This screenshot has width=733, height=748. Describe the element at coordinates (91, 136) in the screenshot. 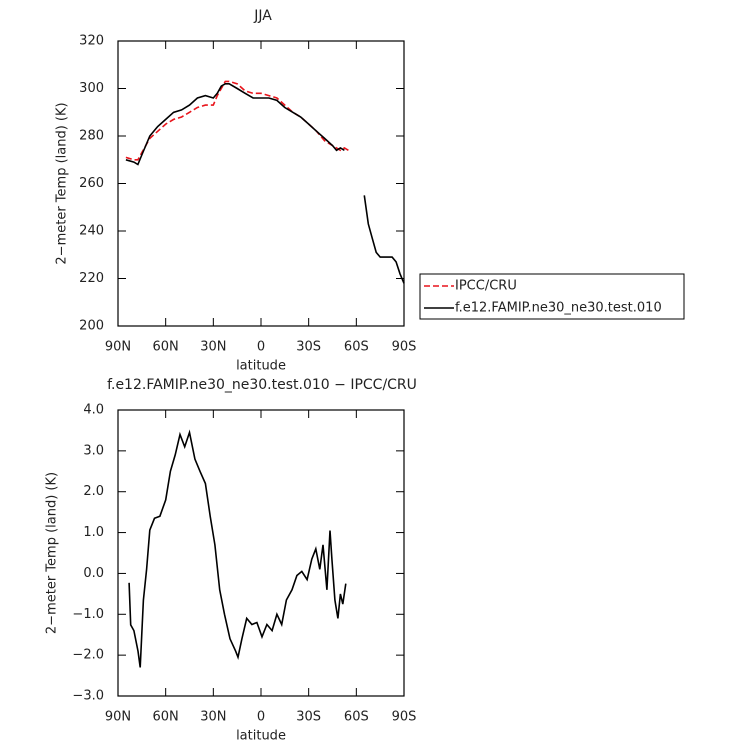

I see `y-tick-label: 280` at that location.